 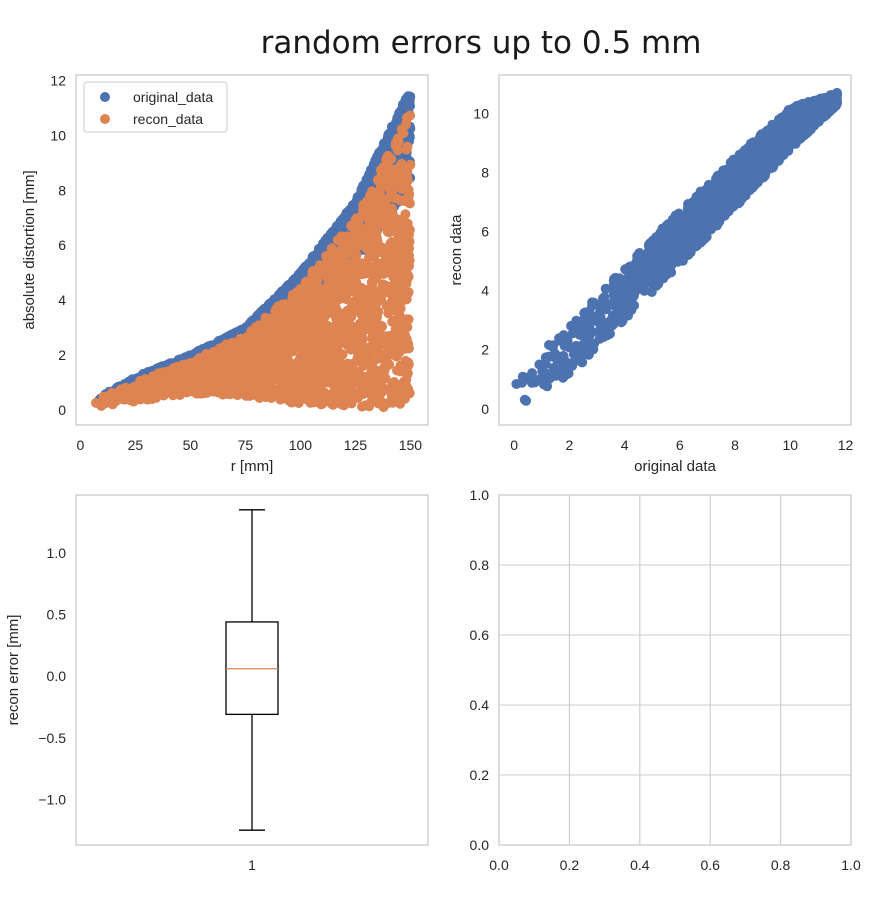 What do you see at coordinates (677, 246) in the screenshot?
I see `series-recon-vs-original` at bounding box center [677, 246].